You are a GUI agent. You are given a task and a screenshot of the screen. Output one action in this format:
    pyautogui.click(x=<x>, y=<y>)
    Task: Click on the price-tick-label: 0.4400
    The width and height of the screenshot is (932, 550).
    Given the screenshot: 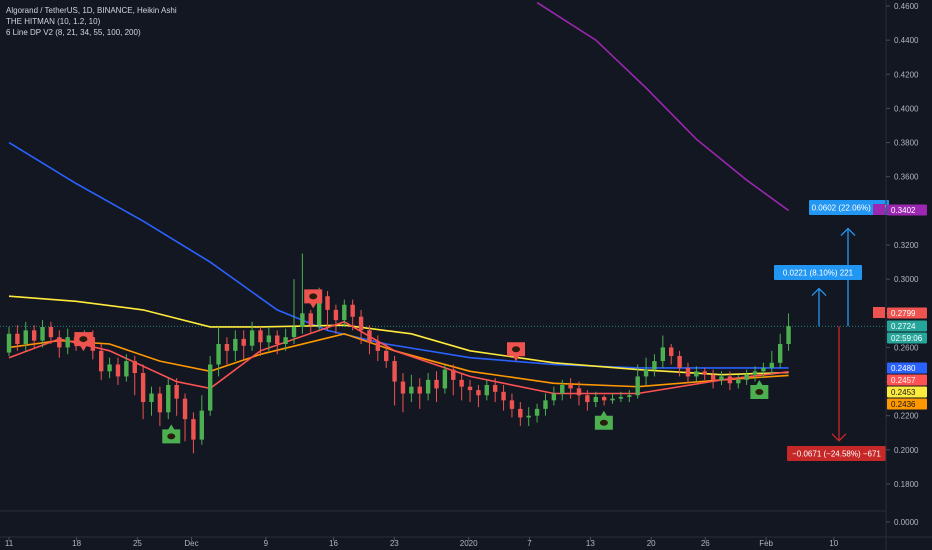 What is the action you would take?
    pyautogui.click(x=906, y=40)
    